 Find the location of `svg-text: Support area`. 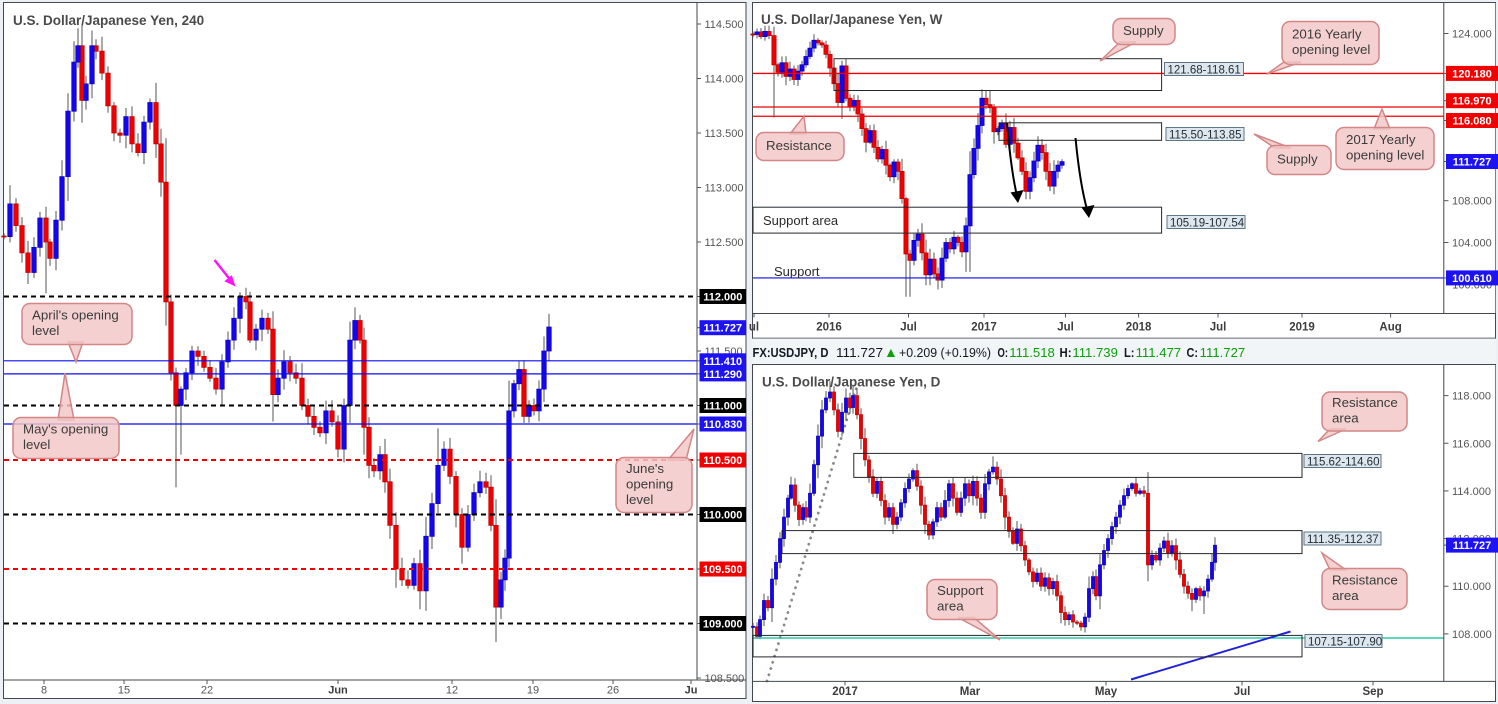

svg-text: Support area is located at coordinates (801, 220).